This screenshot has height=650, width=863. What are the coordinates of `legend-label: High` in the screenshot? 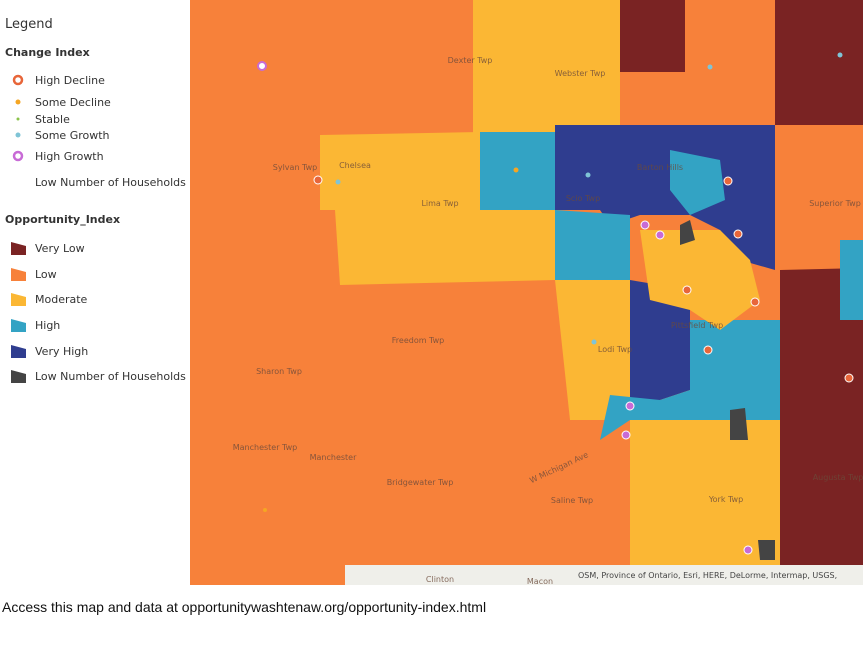 It's located at (47, 325).